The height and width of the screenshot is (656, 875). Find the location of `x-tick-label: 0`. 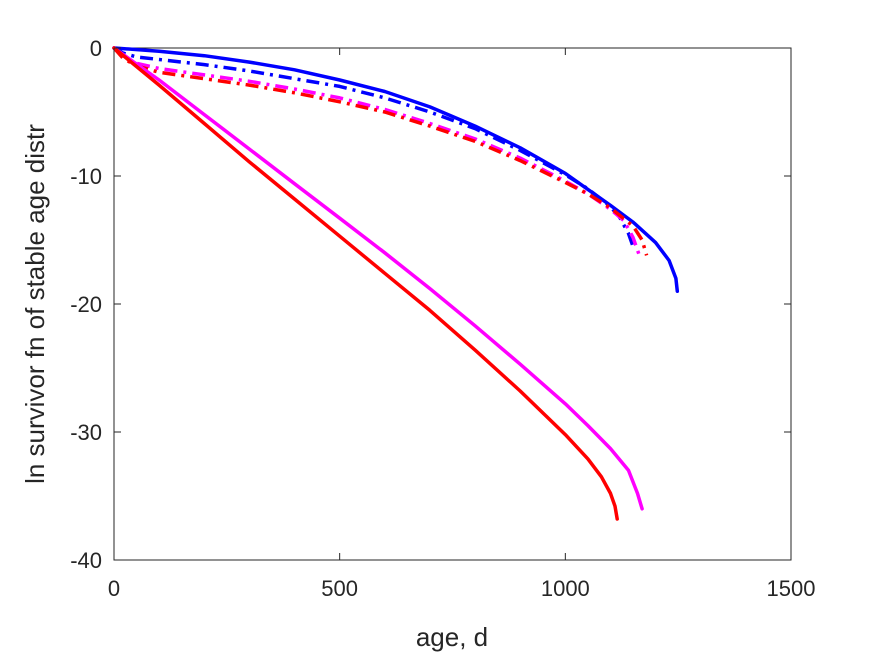

x-tick-label: 0 is located at coordinates (114, 588).